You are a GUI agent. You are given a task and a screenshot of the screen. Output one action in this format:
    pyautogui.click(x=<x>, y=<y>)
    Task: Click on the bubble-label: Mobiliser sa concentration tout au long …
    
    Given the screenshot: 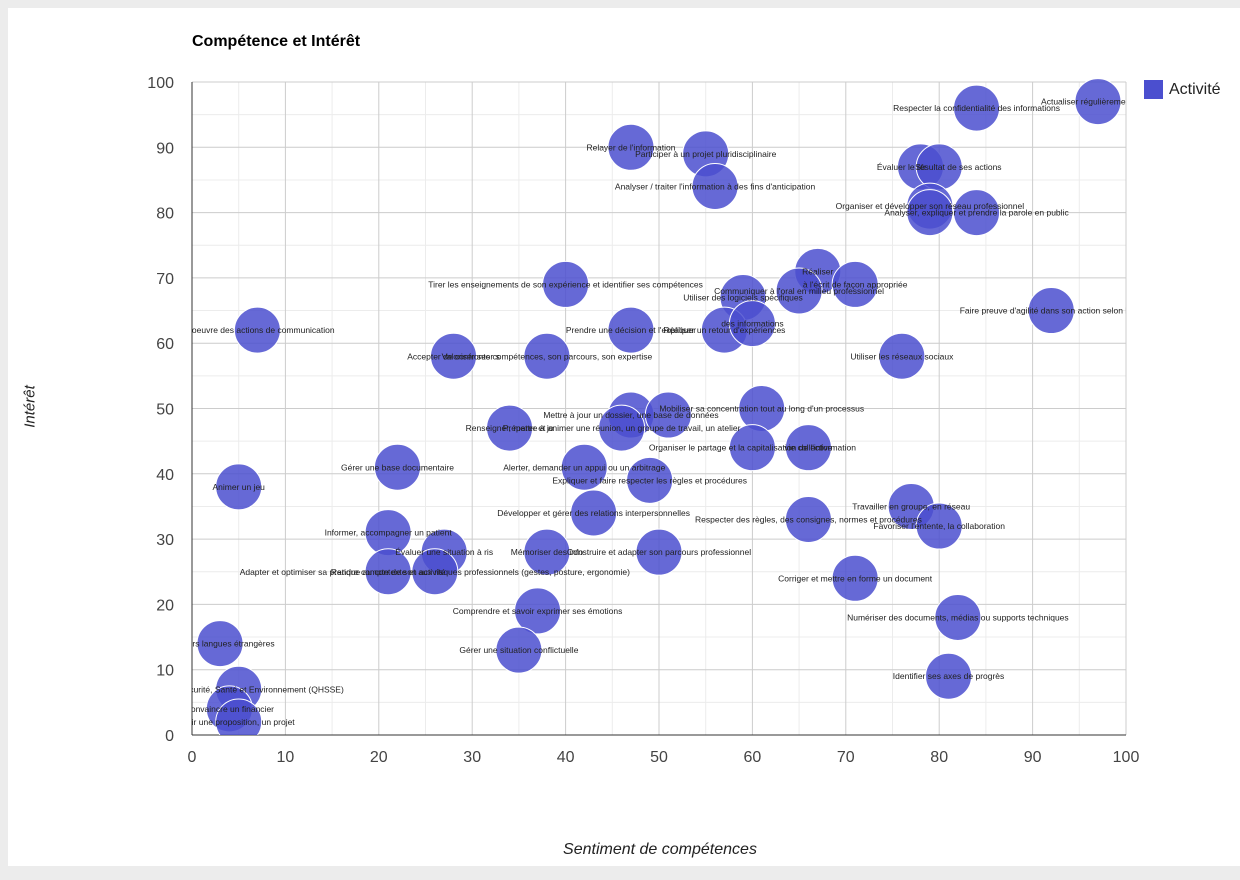 What is the action you would take?
    pyautogui.click(x=761, y=409)
    